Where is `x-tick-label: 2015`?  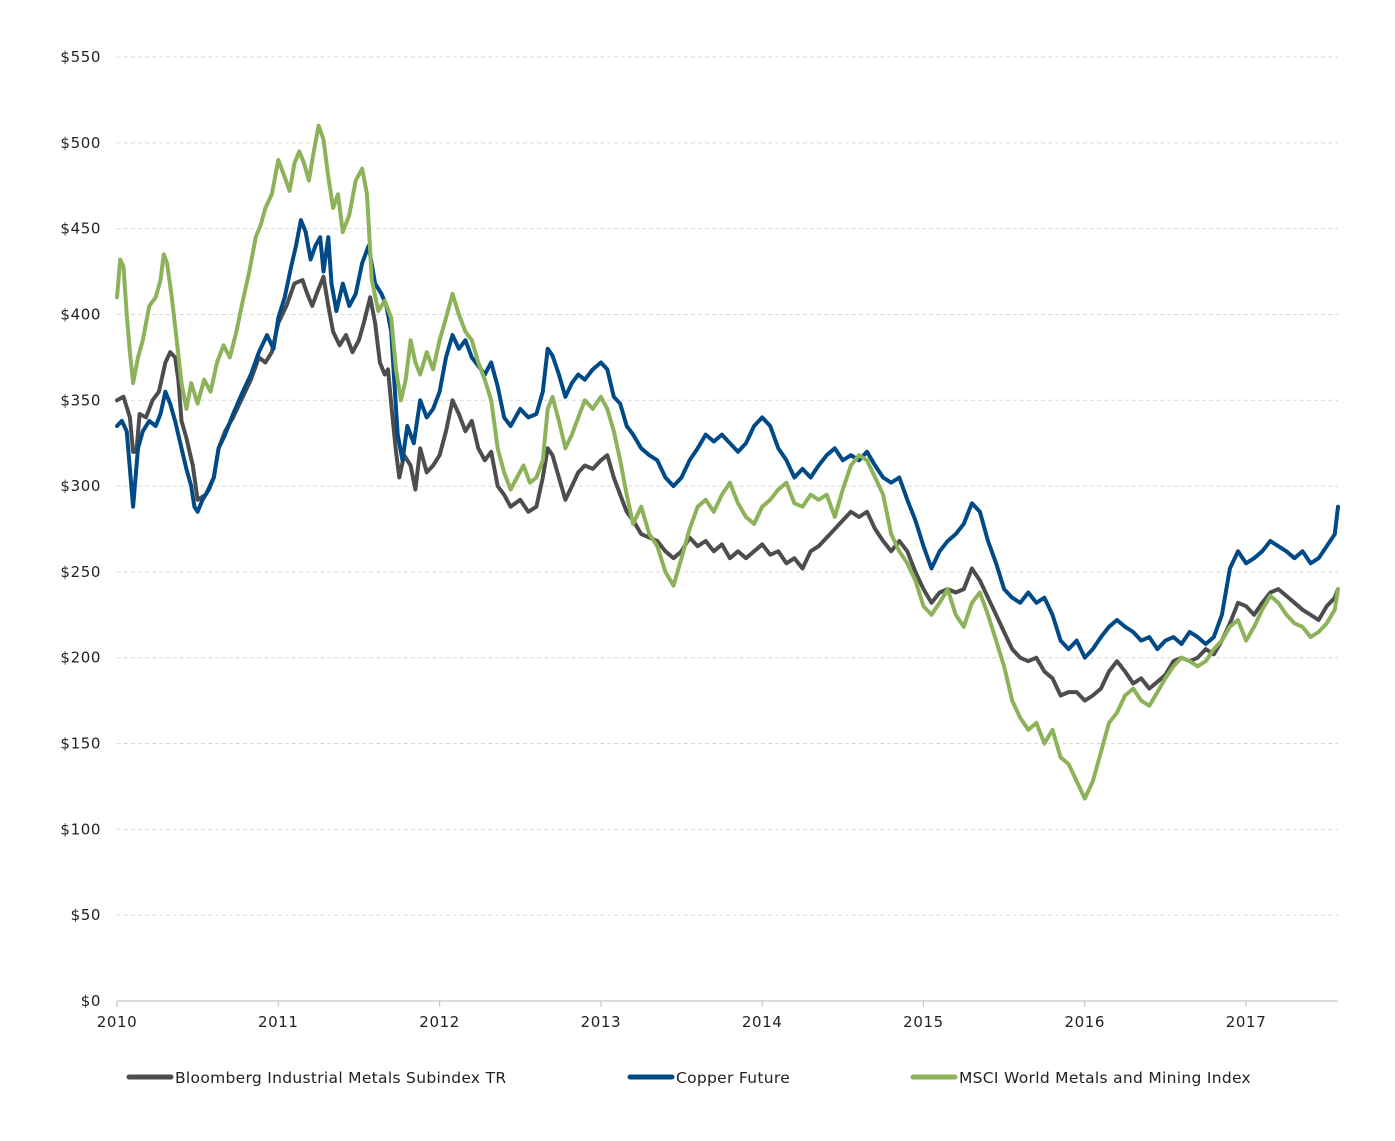 x-tick-label: 2015 is located at coordinates (923, 1022).